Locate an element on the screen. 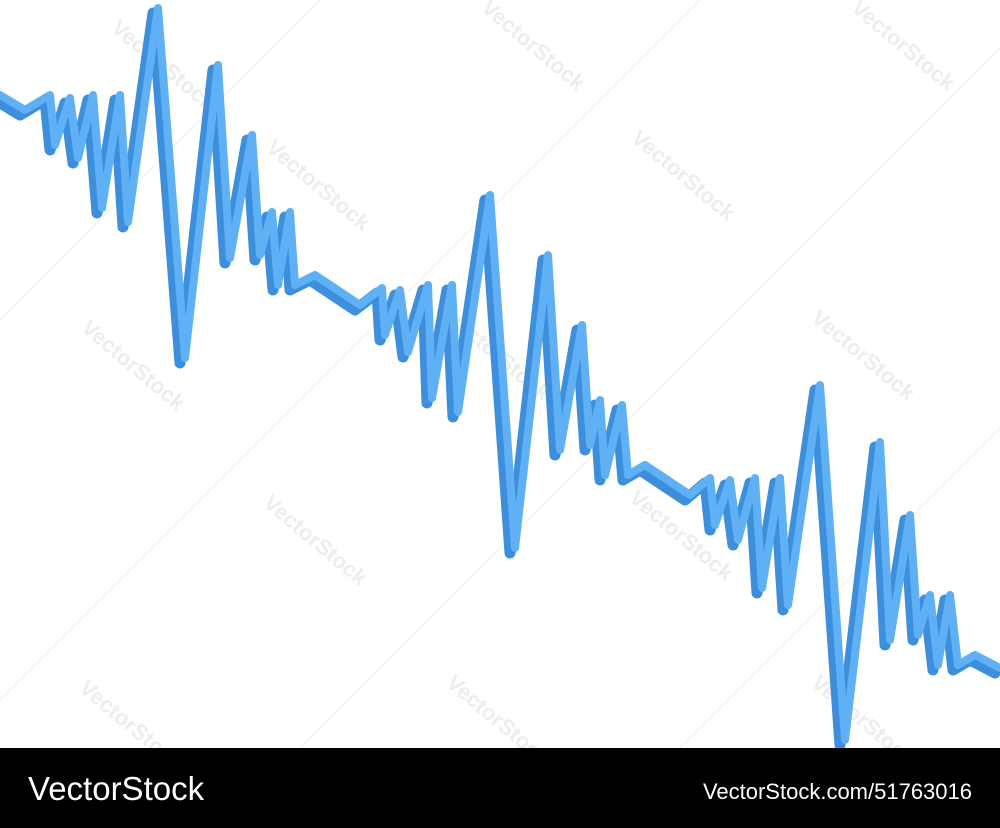 This screenshot has width=1000, height=828. footer-brand: VectorStock is located at coordinates (116, 788).